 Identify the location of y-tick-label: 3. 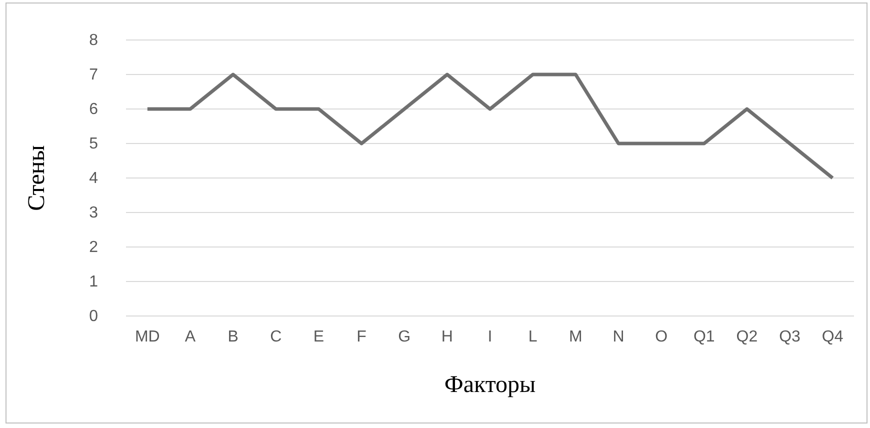
(93, 213).